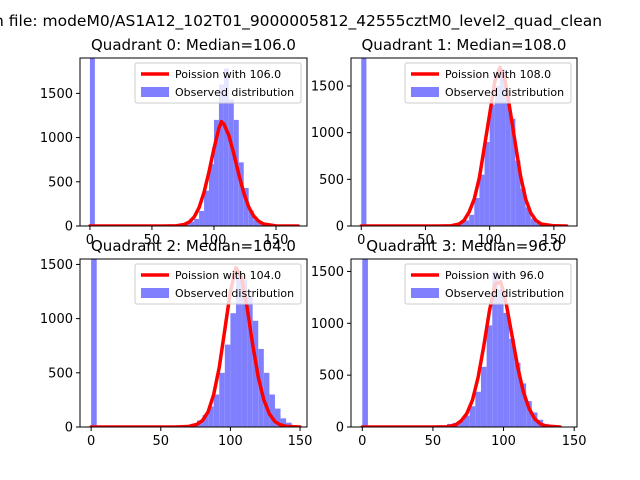  Describe the element at coordinates (464, 45) in the screenshot. I see `quadrant-1-title: Quadrant 1: Median=108.0` at that location.